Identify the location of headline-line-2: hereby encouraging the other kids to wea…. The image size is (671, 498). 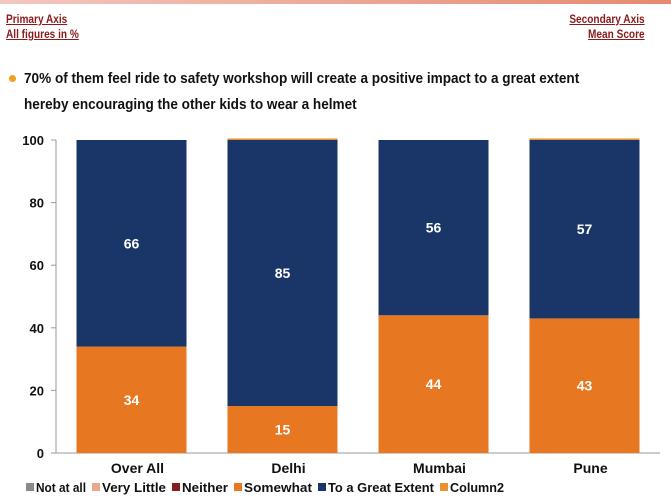
(190, 104).